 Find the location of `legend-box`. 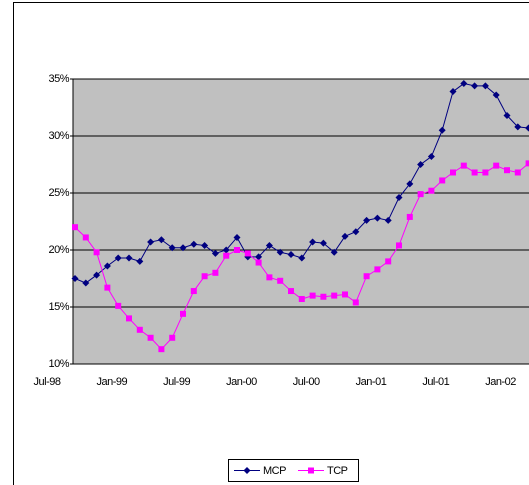

legend-box is located at coordinates (293, 470).